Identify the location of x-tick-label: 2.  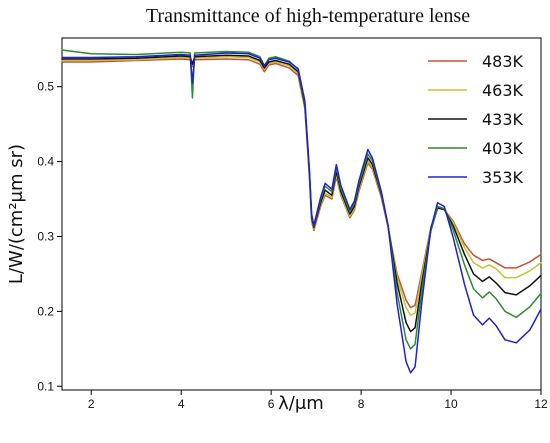
(91, 404).